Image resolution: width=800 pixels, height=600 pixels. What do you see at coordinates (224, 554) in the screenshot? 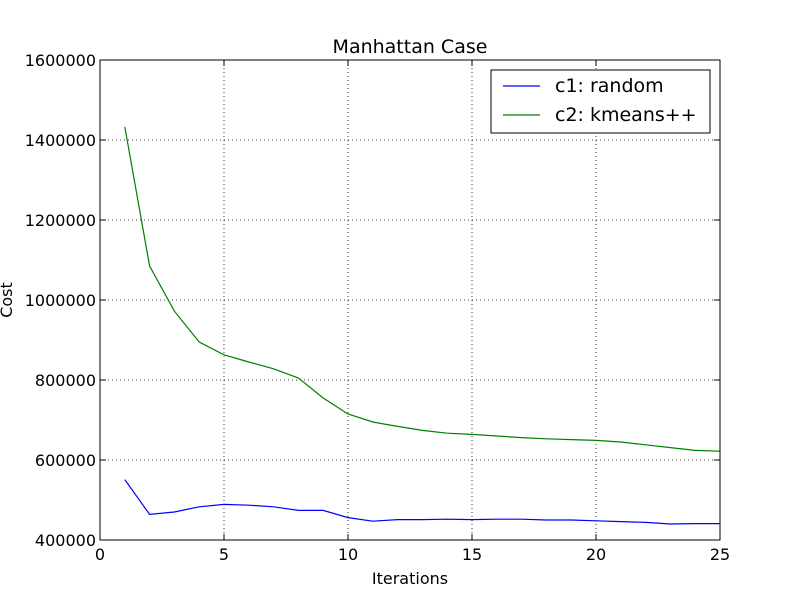
I see `x-tick-label: 5` at bounding box center [224, 554].